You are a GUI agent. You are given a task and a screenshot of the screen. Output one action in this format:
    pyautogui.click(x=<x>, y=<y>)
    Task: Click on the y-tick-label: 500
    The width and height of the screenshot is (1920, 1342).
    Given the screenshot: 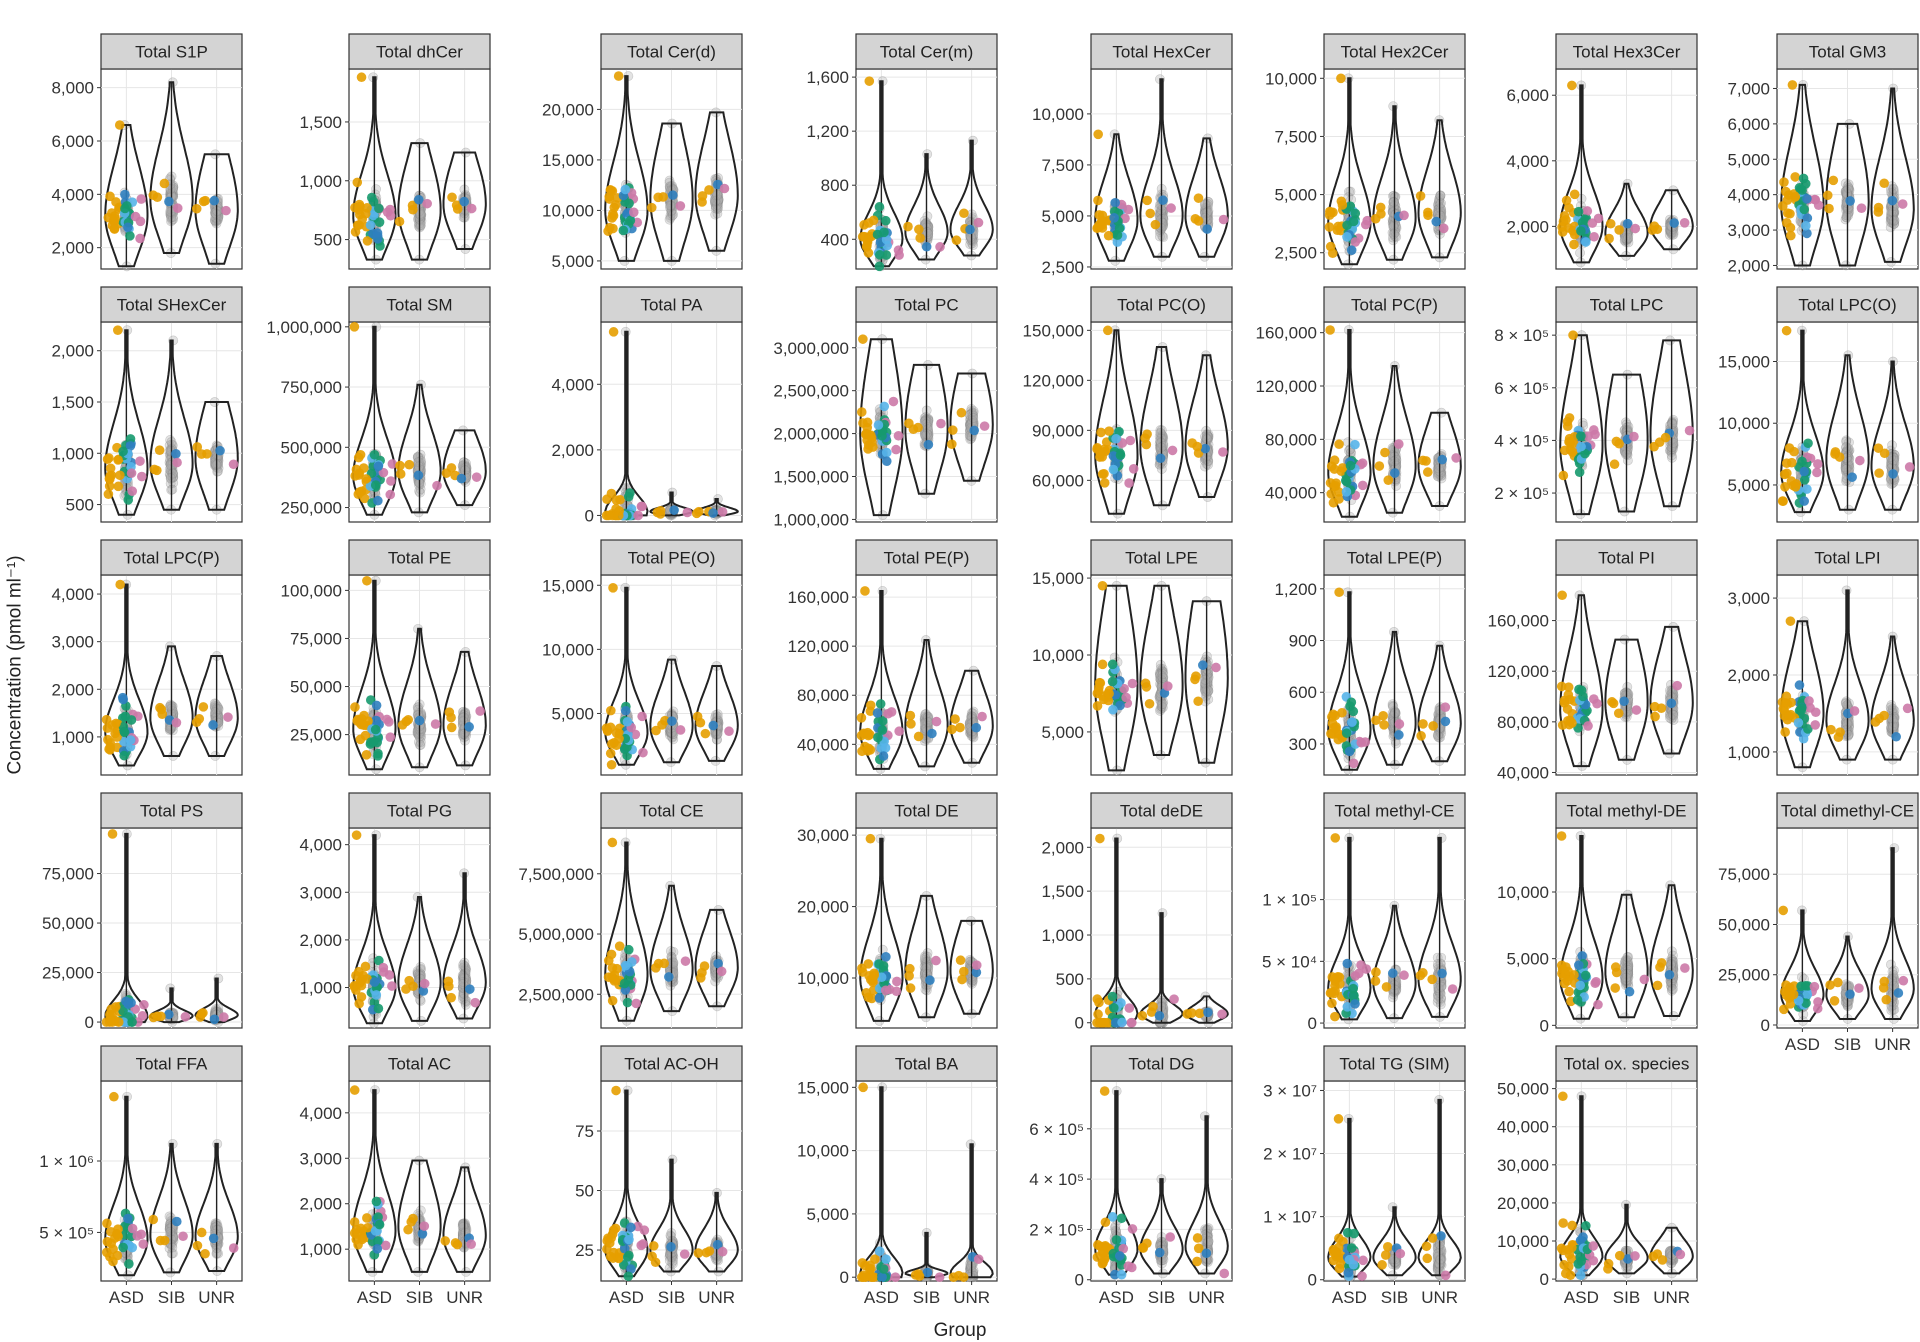 What is the action you would take?
    pyautogui.click(x=328, y=240)
    